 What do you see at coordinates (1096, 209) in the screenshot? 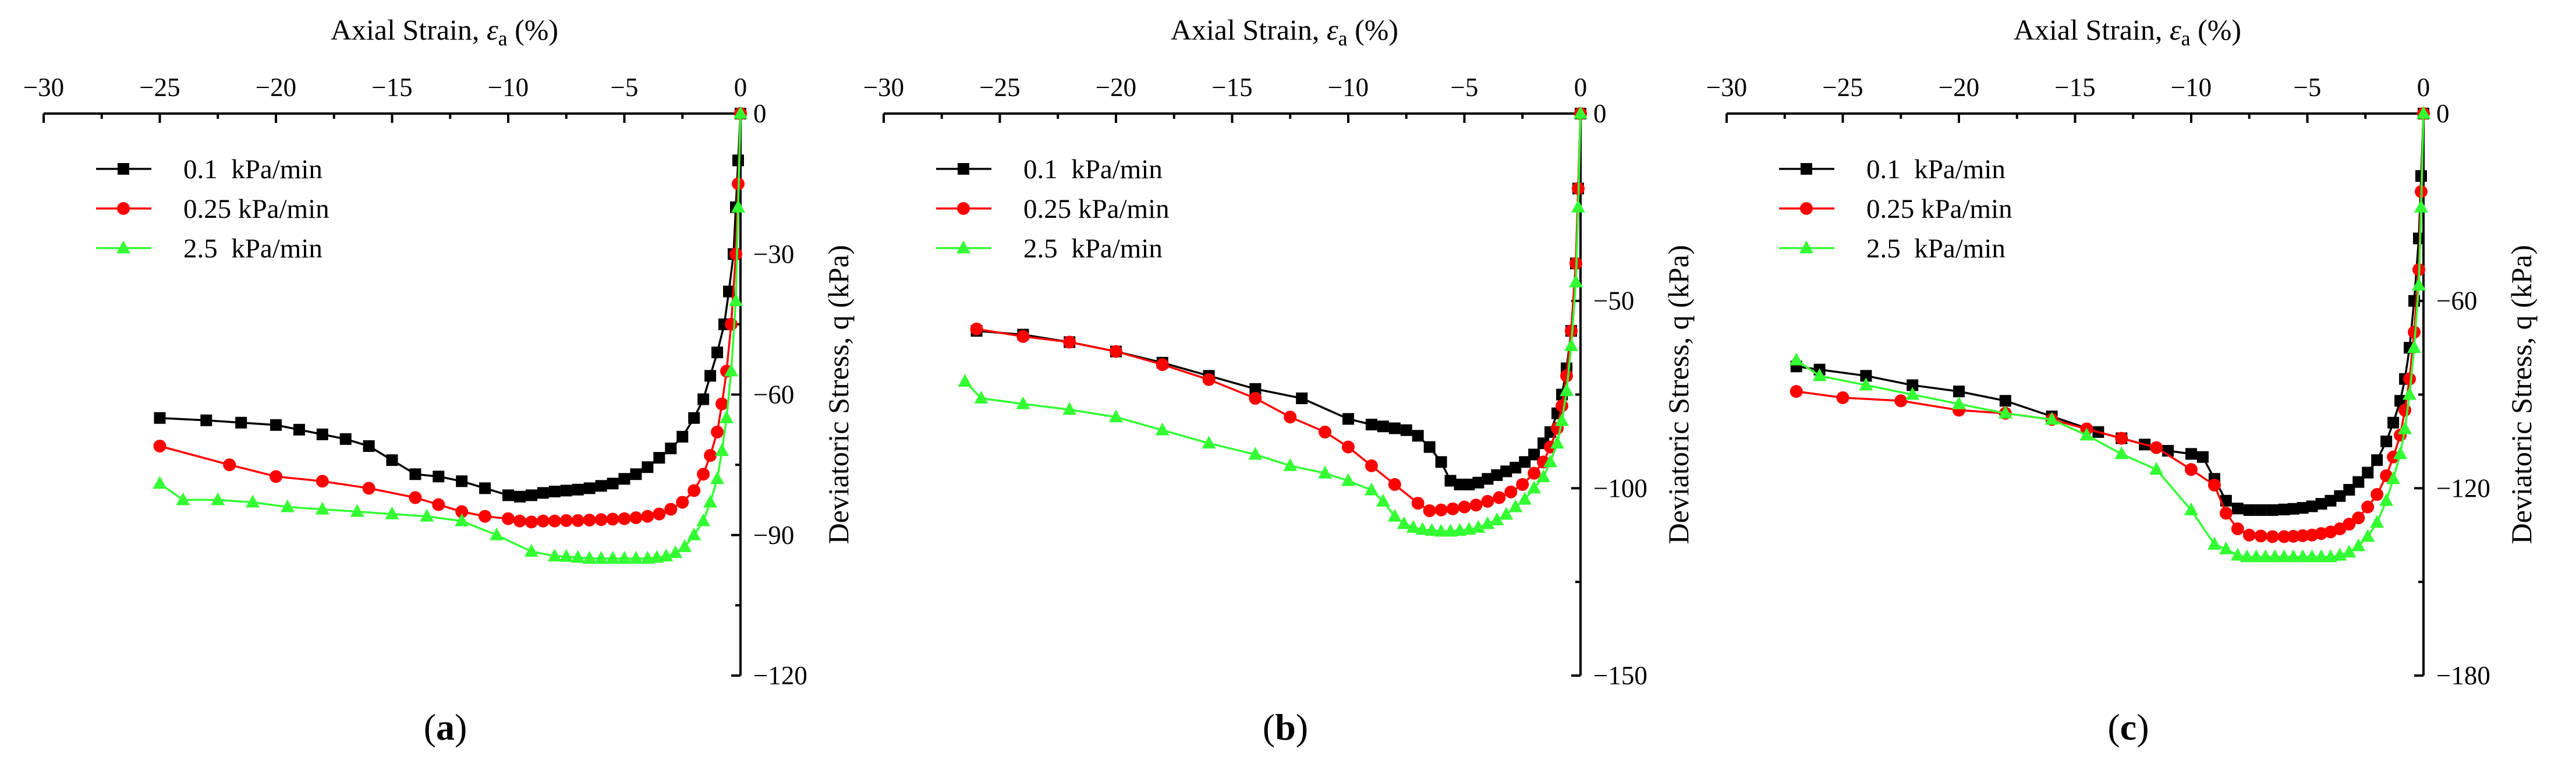
I see `legend-label: 0.25 kPa/min` at bounding box center [1096, 209].